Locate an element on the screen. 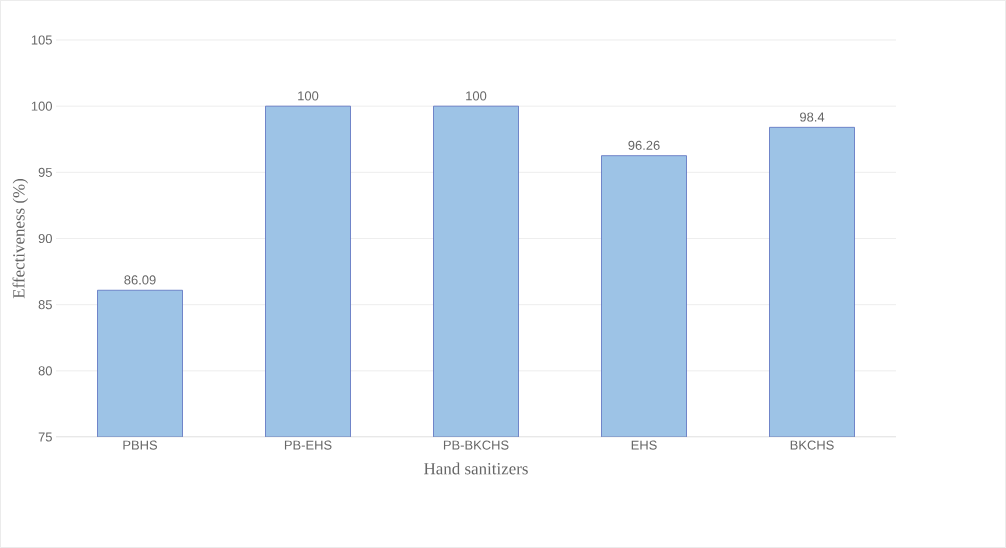  y-tick-label: 75 is located at coordinates (45, 437).